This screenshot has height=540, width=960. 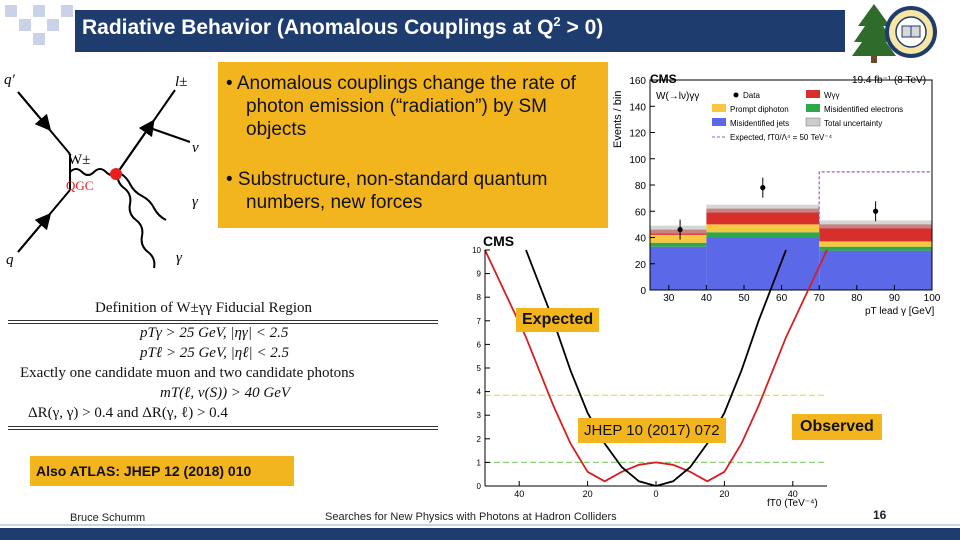 I want to click on hist-cms-label: CMS, so click(x=663, y=79).